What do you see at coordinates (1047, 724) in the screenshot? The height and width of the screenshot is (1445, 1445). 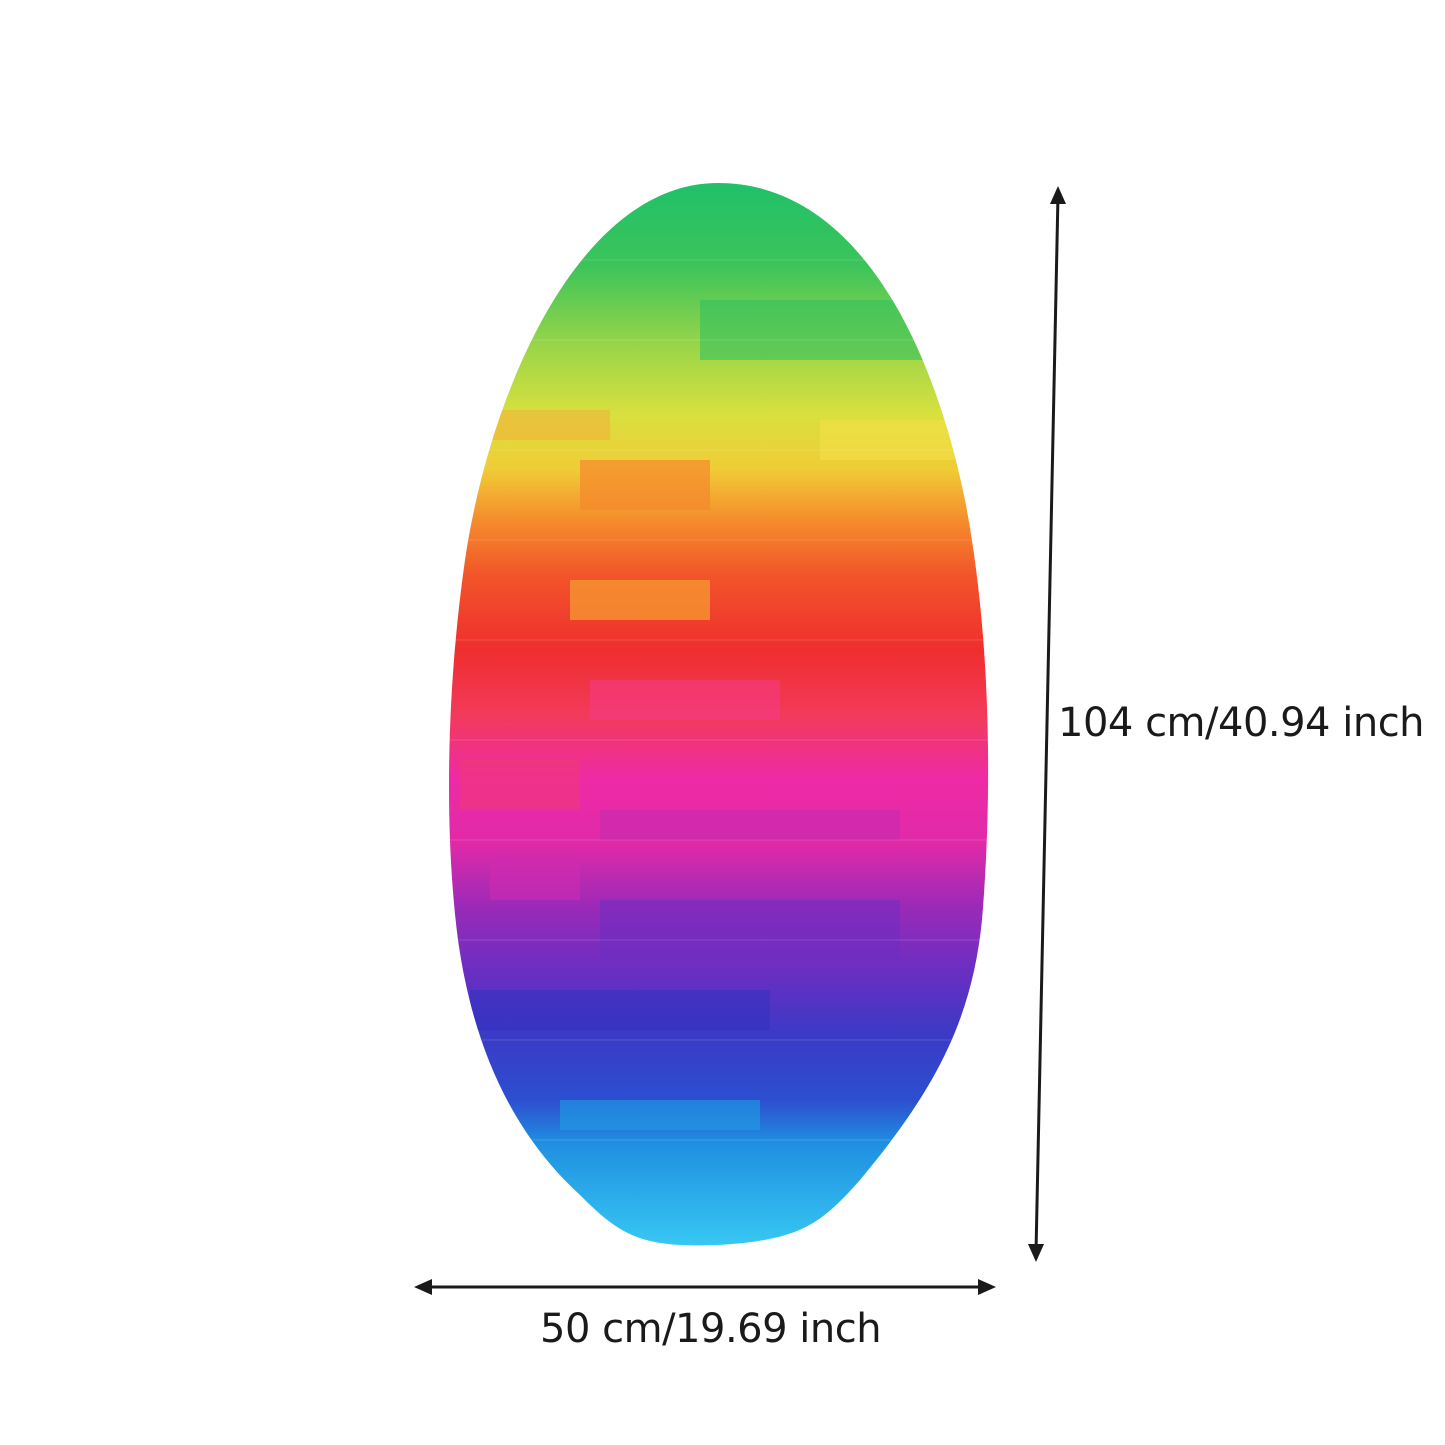 I see `height-dimension-arrow` at bounding box center [1047, 724].